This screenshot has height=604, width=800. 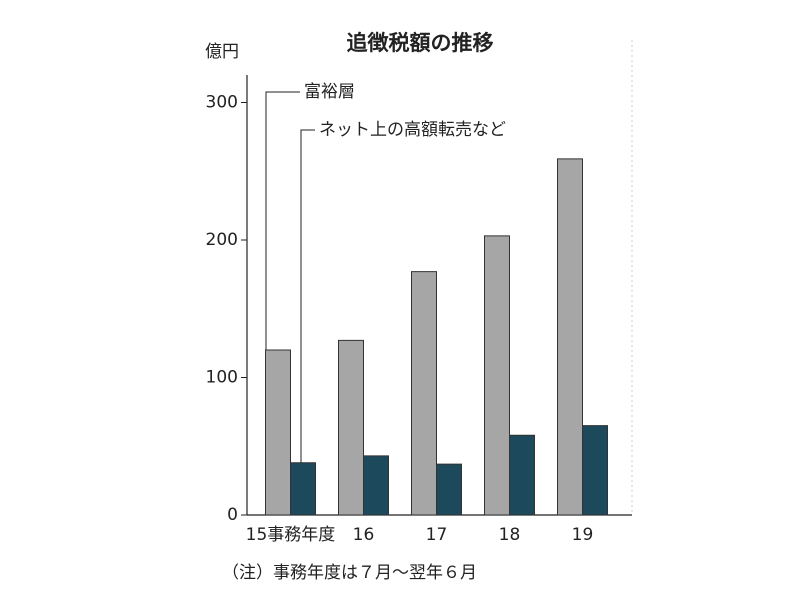 What do you see at coordinates (222, 52) in the screenshot?
I see `y-unit: 億円` at bounding box center [222, 52].